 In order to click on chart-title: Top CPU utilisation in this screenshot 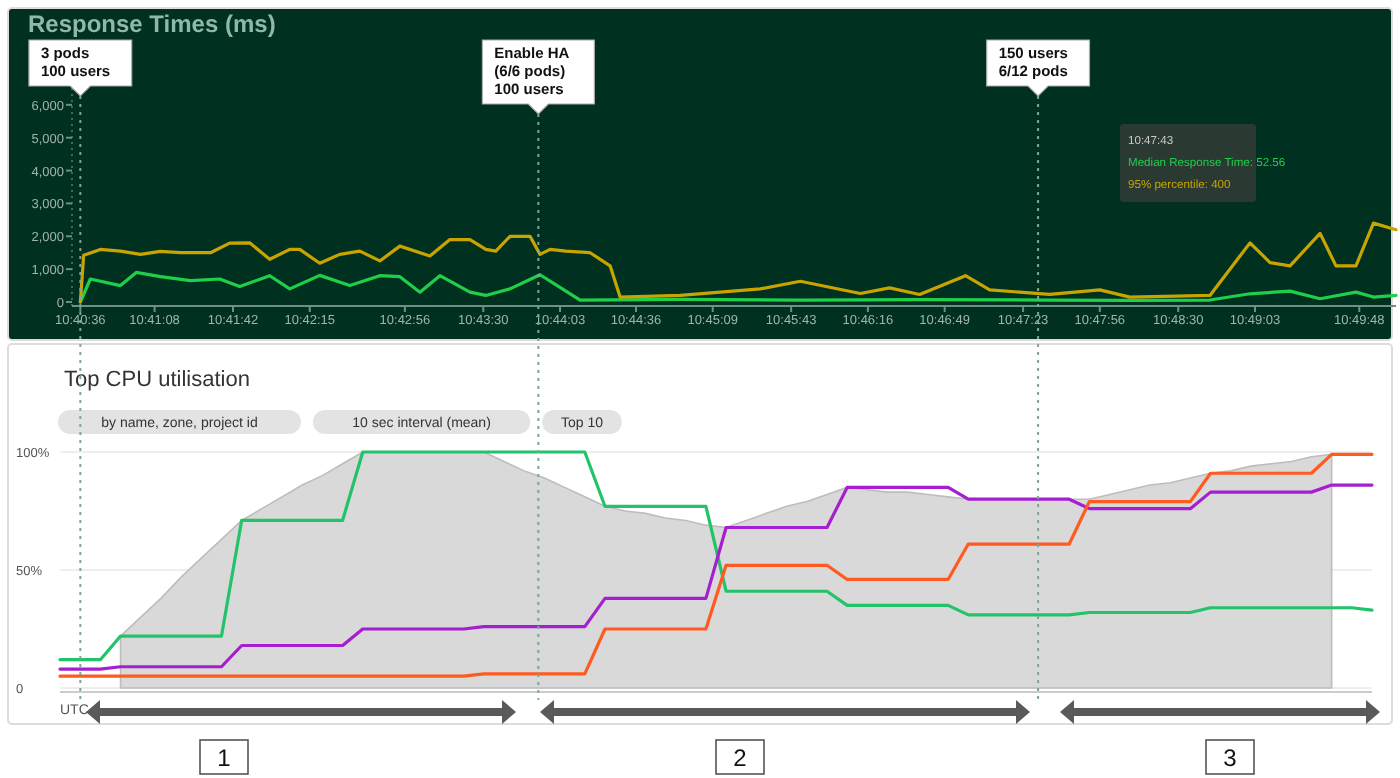, I will do `click(157, 380)`.